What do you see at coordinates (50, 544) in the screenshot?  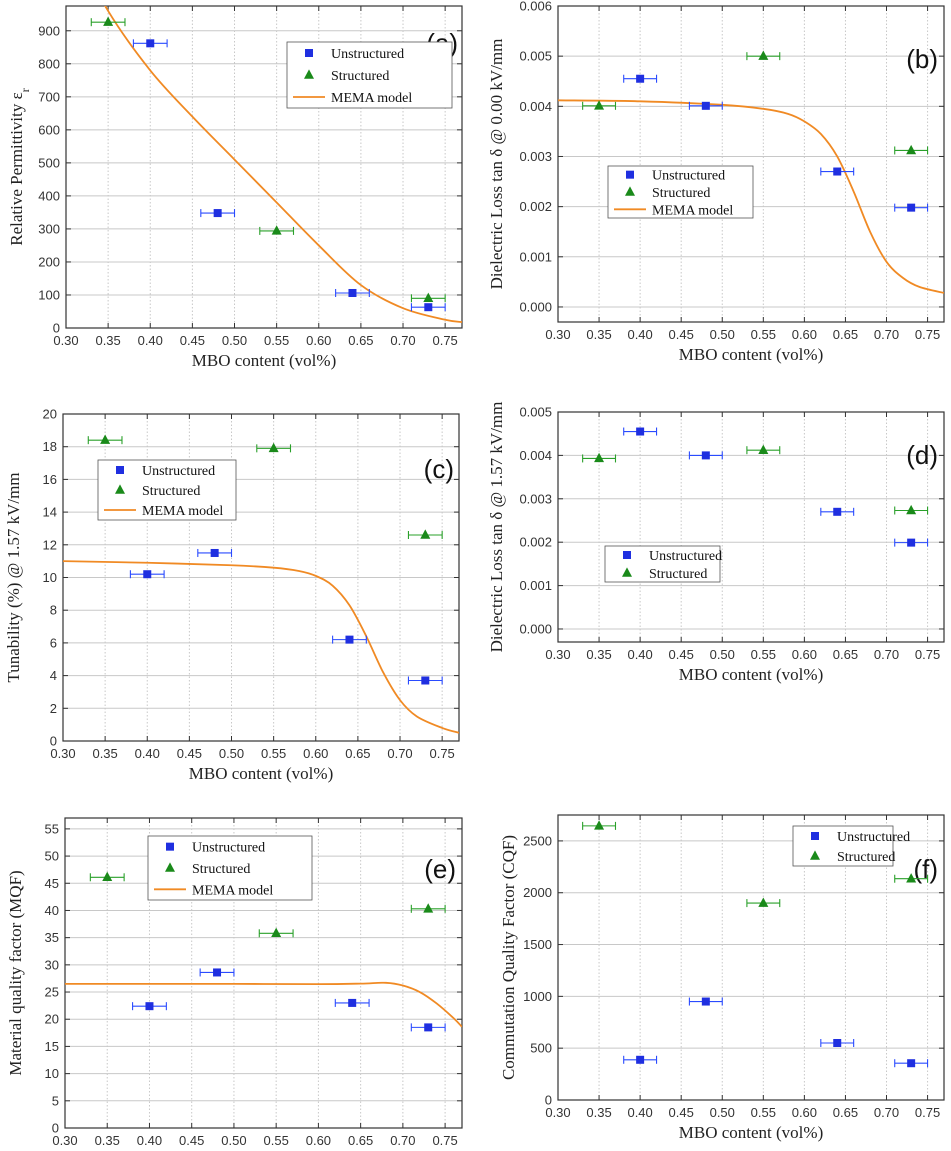 I see `y-tick-label: 12` at bounding box center [50, 544].